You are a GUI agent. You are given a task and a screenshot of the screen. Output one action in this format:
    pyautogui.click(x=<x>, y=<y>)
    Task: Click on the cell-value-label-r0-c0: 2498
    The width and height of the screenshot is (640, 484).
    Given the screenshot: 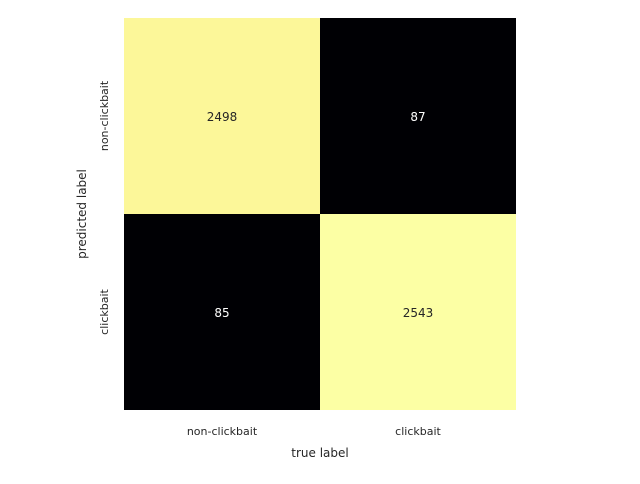 What is the action you would take?
    pyautogui.click(x=222, y=117)
    